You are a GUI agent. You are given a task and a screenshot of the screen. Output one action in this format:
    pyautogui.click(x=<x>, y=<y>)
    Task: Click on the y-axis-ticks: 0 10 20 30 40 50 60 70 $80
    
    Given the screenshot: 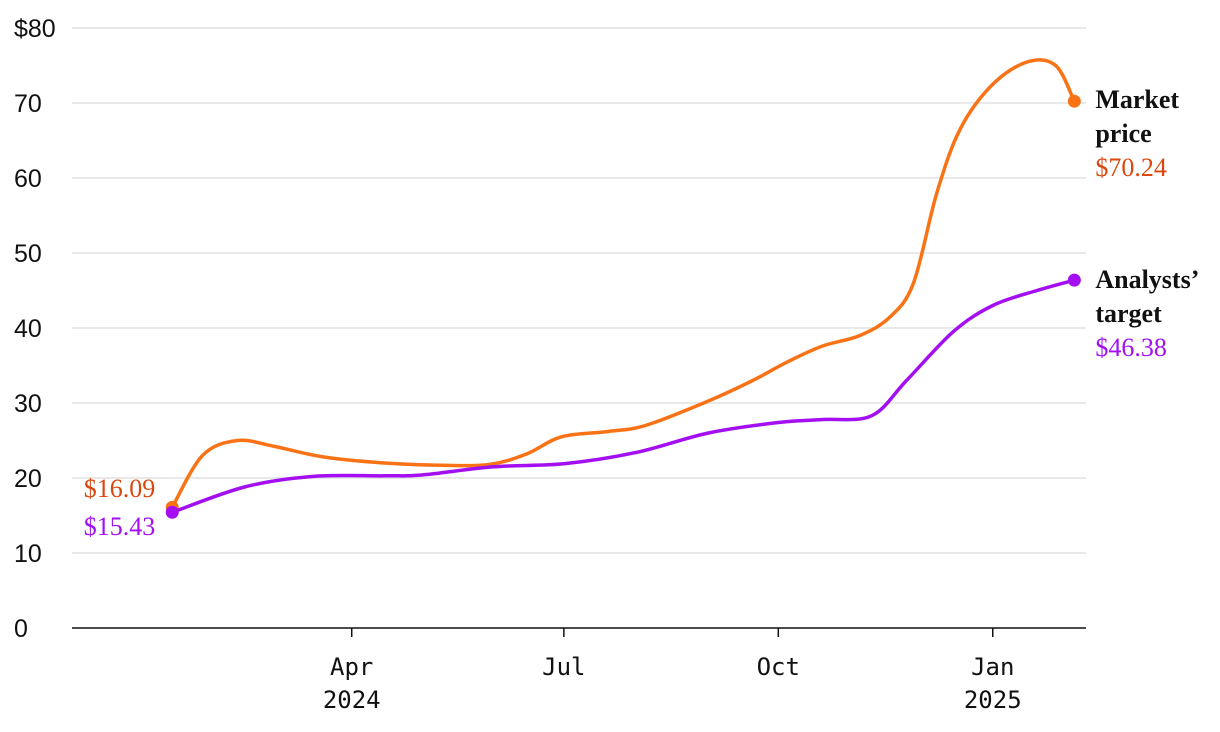 What is the action you would take?
    pyautogui.click(x=35, y=329)
    